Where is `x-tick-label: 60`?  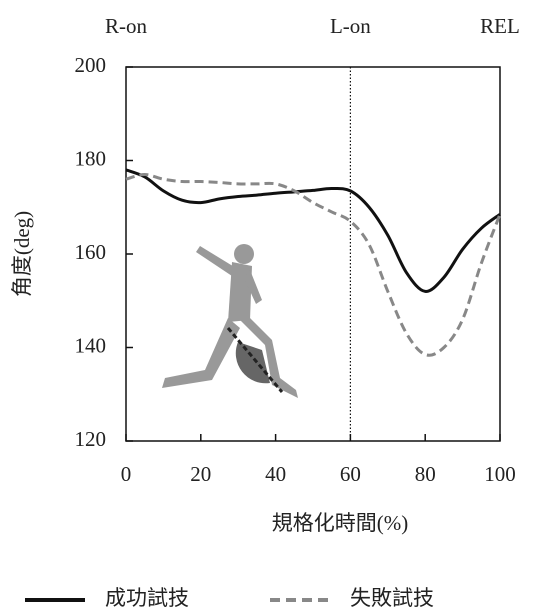
x-tick-label: 60 is located at coordinates (350, 474).